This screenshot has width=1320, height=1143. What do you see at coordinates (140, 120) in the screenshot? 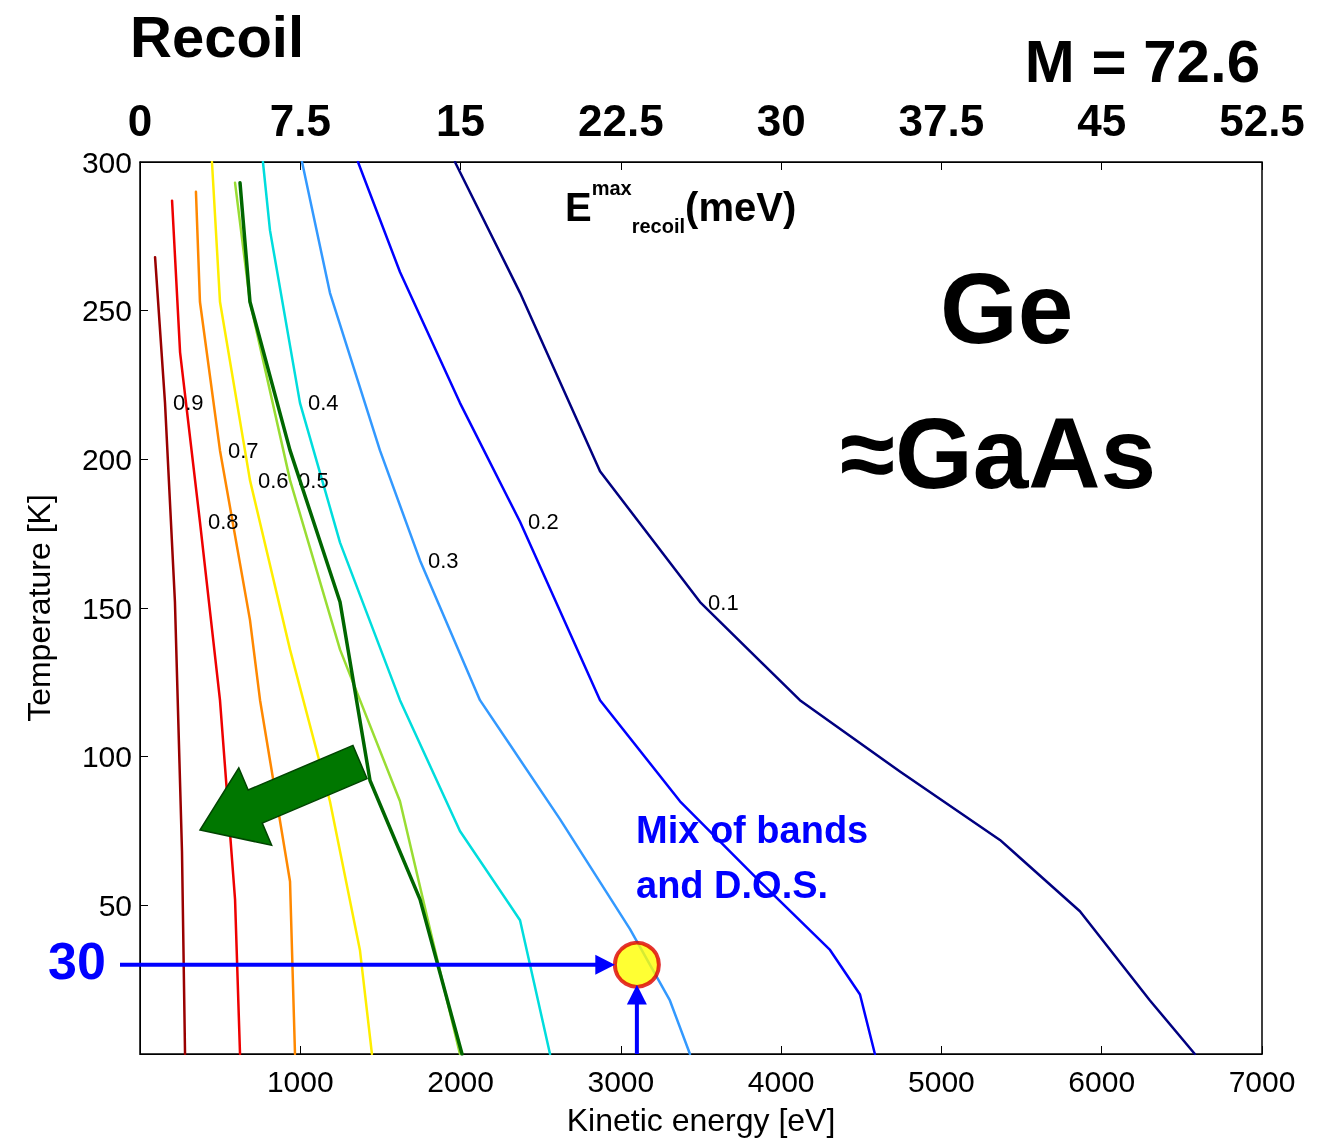
I see `x2-tick-label: 0` at bounding box center [140, 120].